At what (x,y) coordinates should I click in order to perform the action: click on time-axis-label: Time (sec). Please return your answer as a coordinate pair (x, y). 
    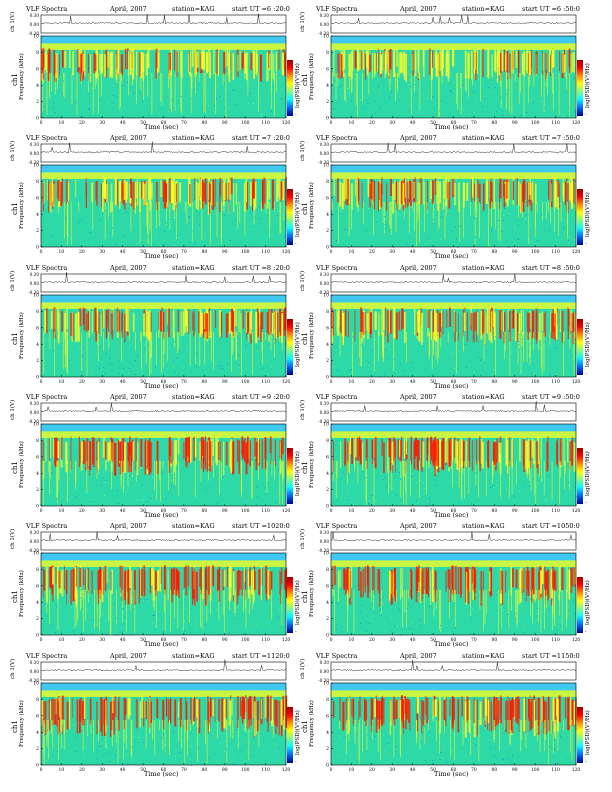
    Looking at the image, I should click on (451, 256).